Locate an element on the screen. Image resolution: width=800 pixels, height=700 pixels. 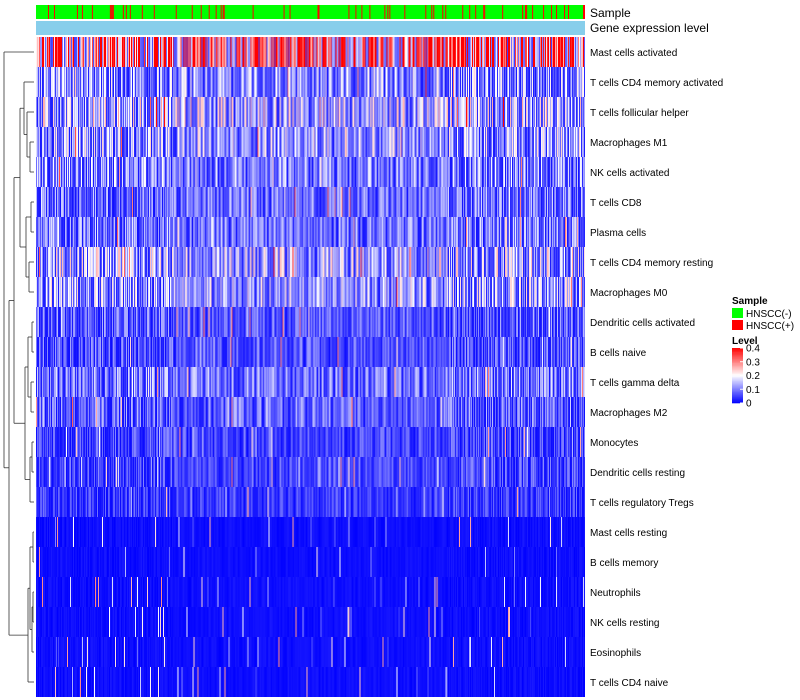
legend-tick-label: 0.1 is located at coordinates (753, 390).